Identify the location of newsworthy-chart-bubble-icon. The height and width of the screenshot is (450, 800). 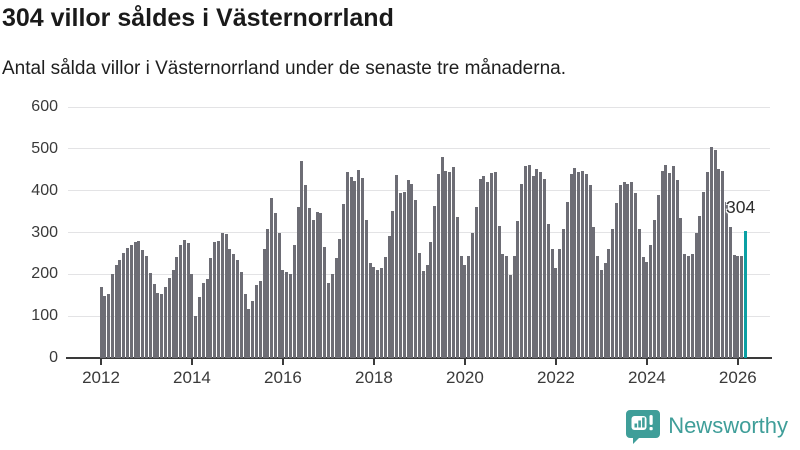
(643, 426).